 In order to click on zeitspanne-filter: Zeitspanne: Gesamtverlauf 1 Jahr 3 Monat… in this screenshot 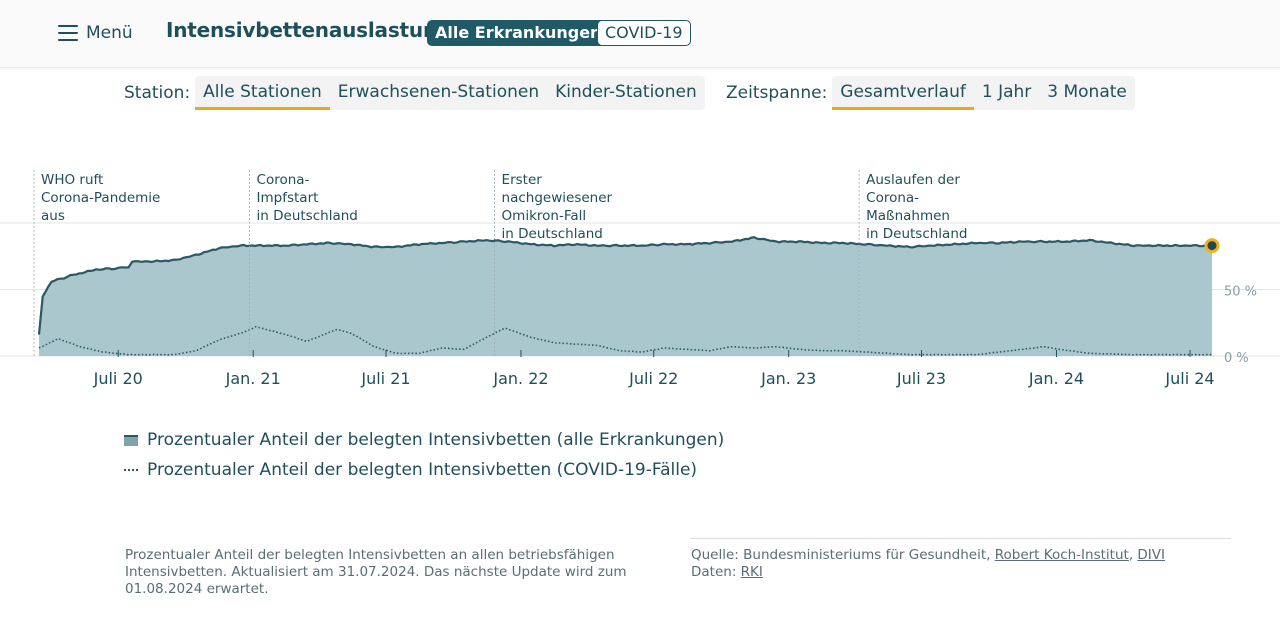, I will do `click(930, 93)`.